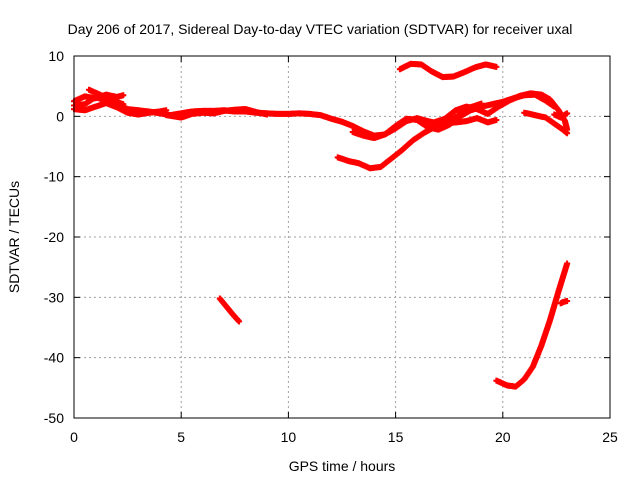  I want to click on x-tick-label: 20, so click(503, 437).